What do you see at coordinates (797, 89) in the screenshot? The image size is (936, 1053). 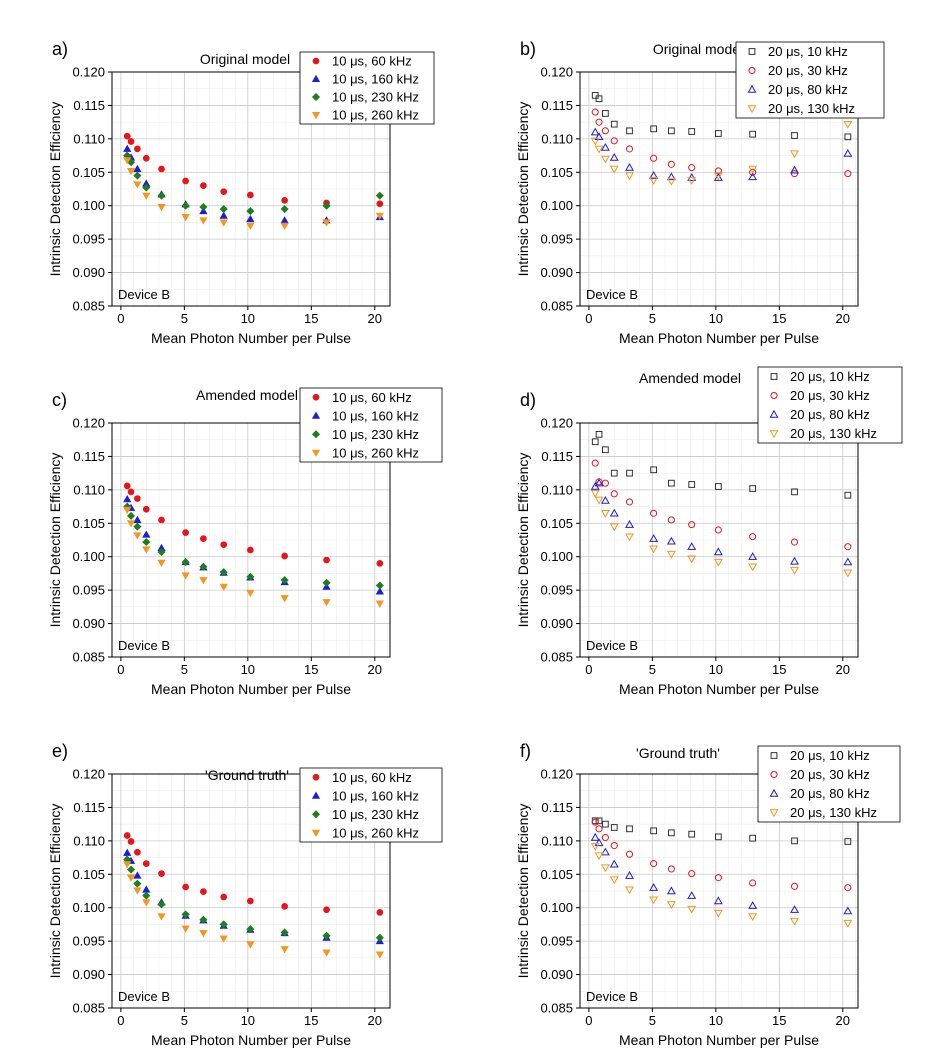 I see `legend-item: 20 μs, 80 kHz` at bounding box center [797, 89].